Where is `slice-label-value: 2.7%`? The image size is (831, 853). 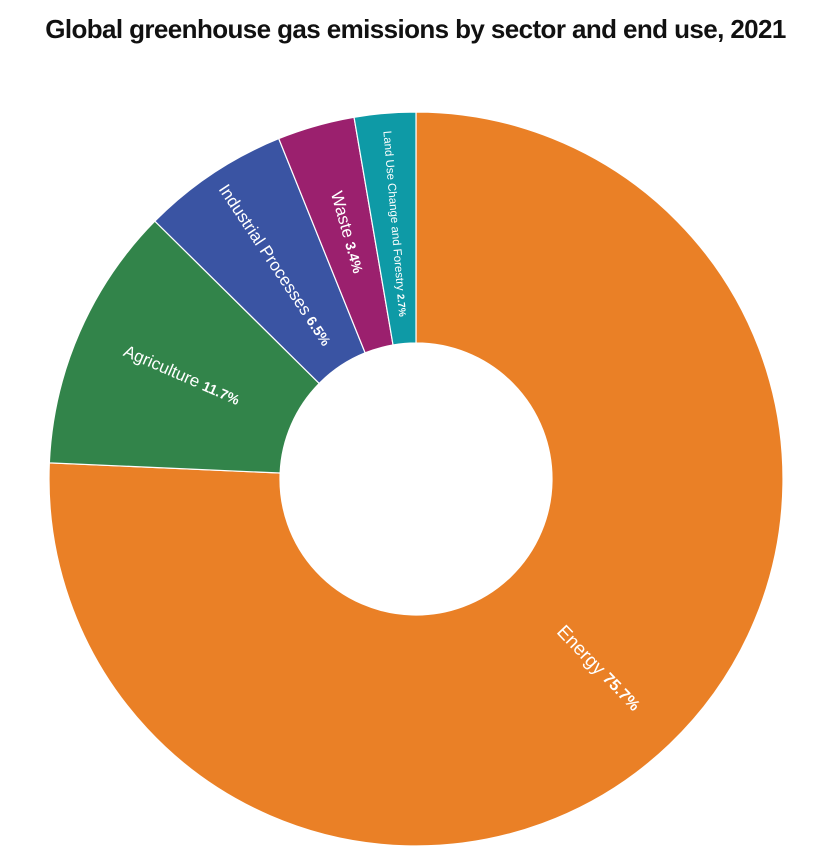 slice-label-value: 2.7% is located at coordinates (401, 306).